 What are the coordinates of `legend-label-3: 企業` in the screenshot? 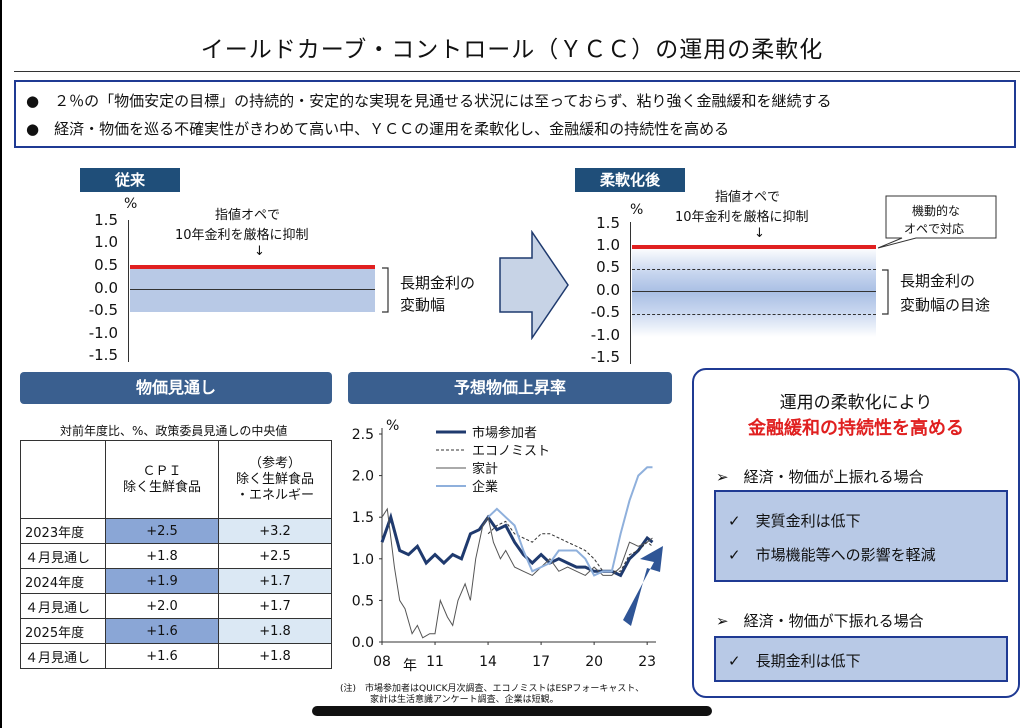 It's located at (485, 487).